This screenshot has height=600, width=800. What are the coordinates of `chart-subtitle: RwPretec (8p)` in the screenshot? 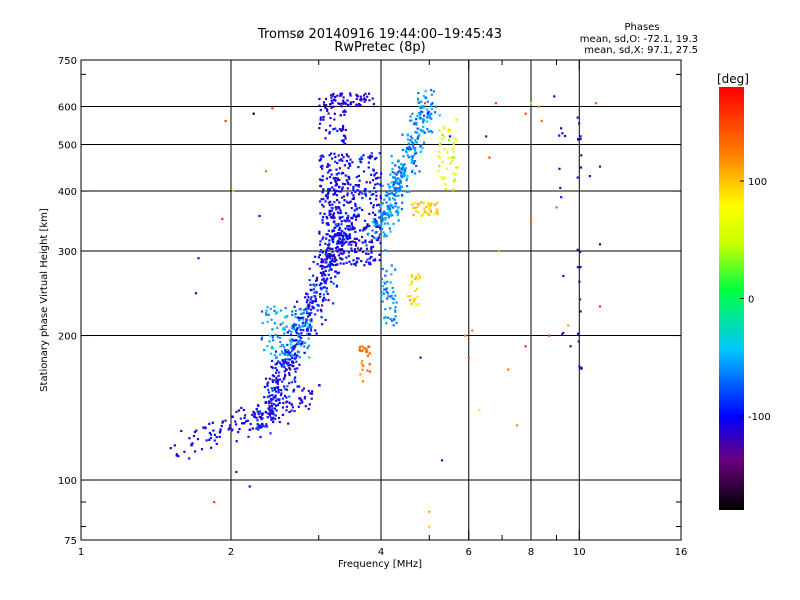 It's located at (379, 47).